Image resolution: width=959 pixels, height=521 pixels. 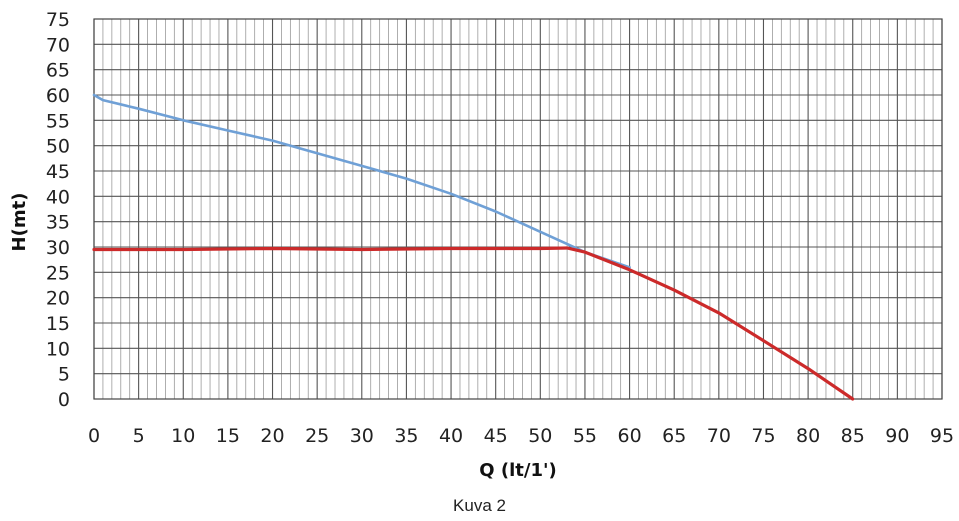 What do you see at coordinates (58, 45) in the screenshot?
I see `y-tick-label: 70` at bounding box center [58, 45].